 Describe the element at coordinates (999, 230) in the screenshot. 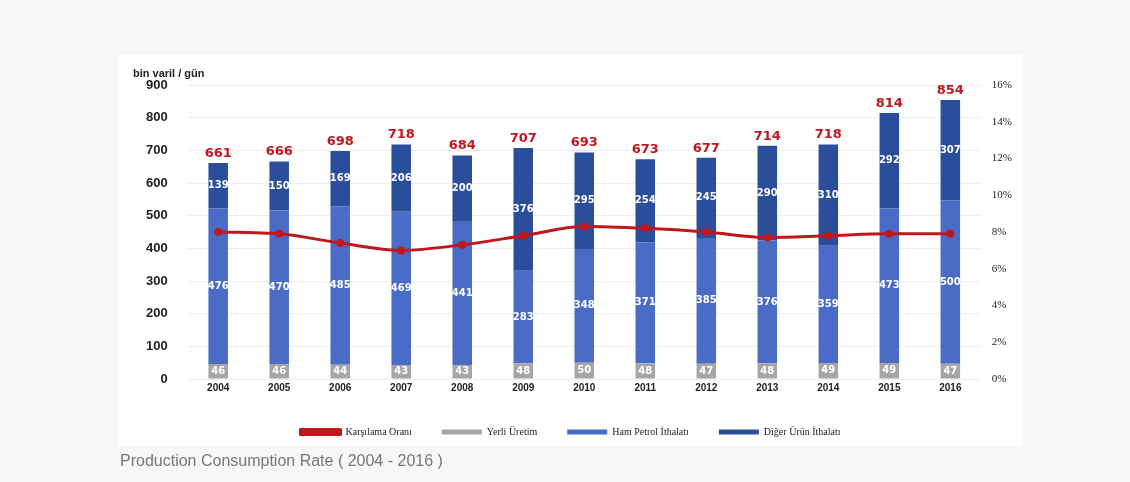

I see `y2-tick-label: 8%` at that location.